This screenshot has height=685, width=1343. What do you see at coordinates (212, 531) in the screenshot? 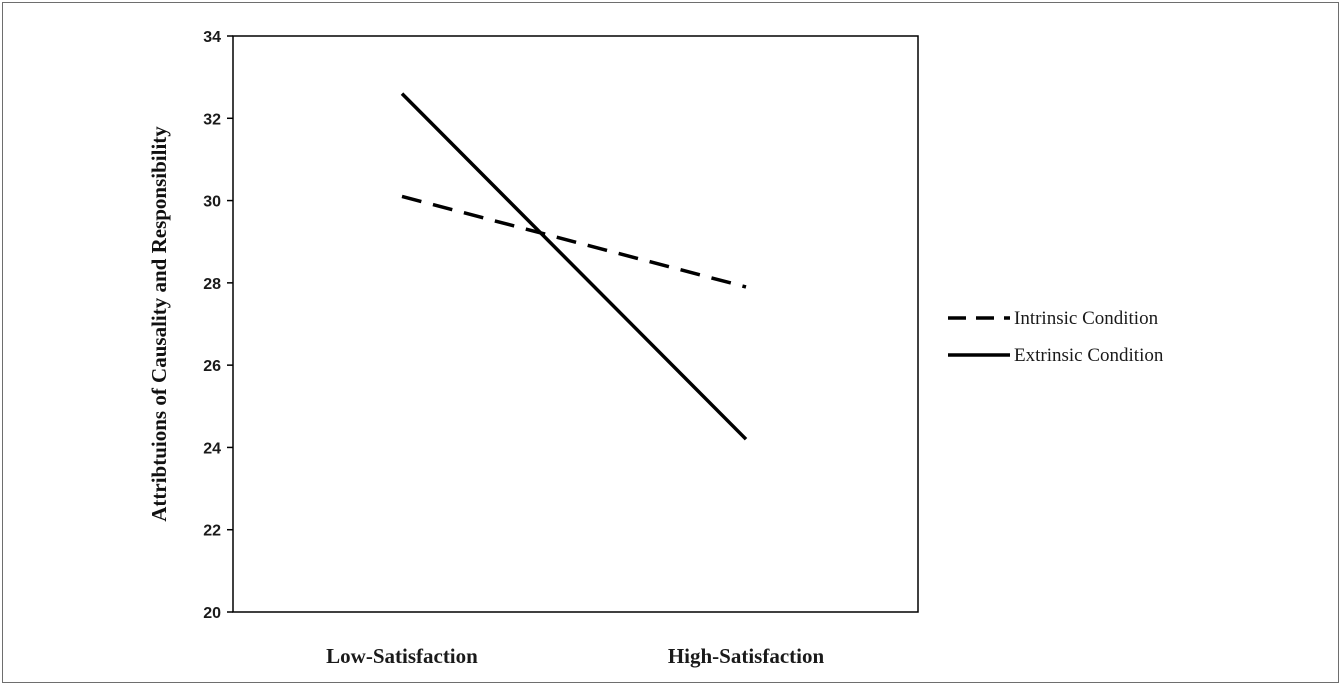
I see `y-tick-label: 22` at bounding box center [212, 531].